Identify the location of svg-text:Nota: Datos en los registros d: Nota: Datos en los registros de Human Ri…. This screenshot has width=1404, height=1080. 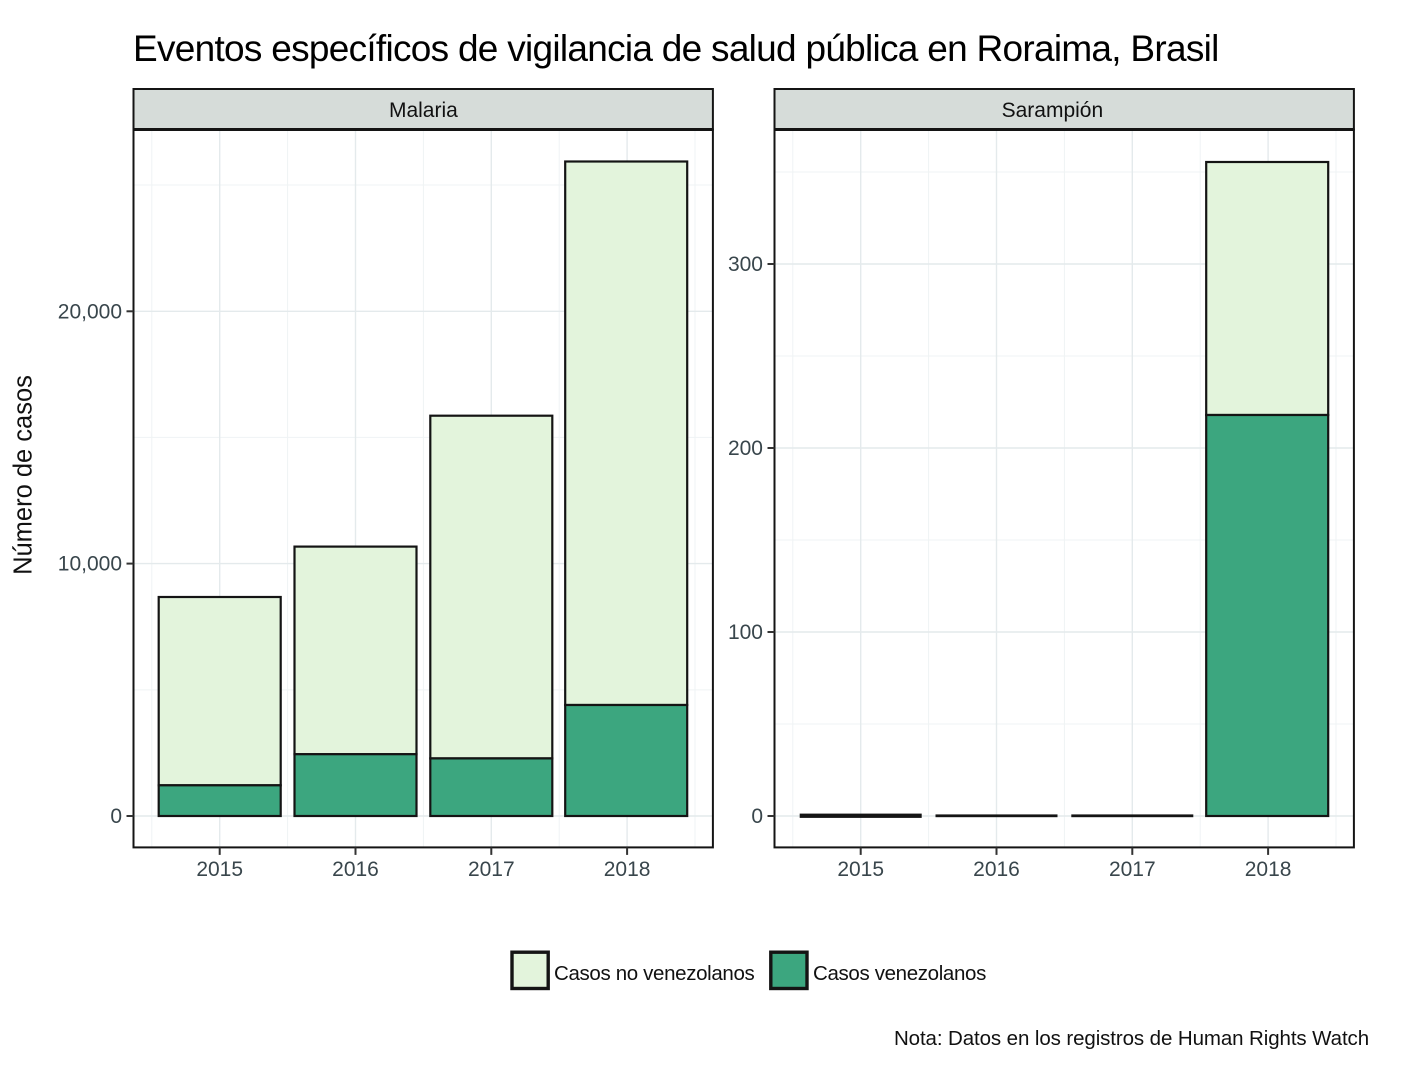
(1131, 1038).